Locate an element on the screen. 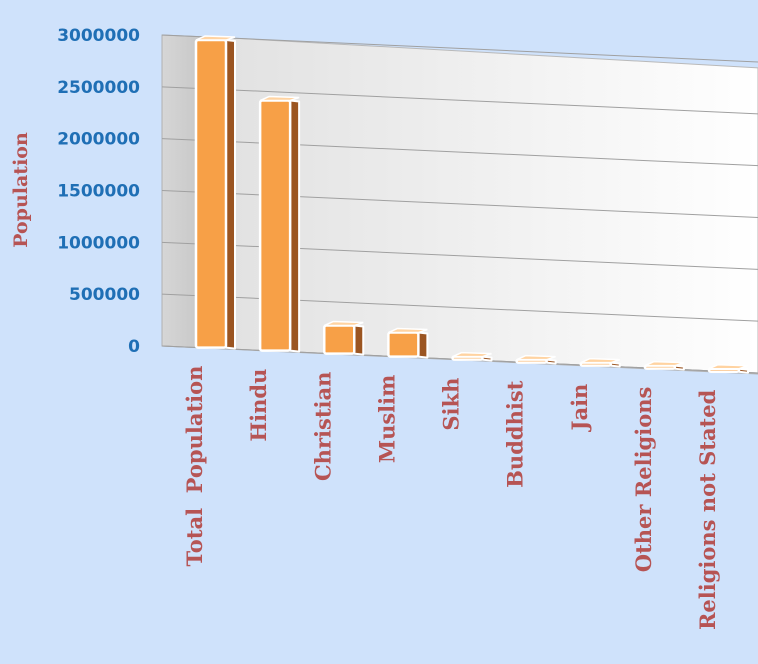 This screenshot has width=758, height=664. y-tick-label: 0 is located at coordinates (134, 347).